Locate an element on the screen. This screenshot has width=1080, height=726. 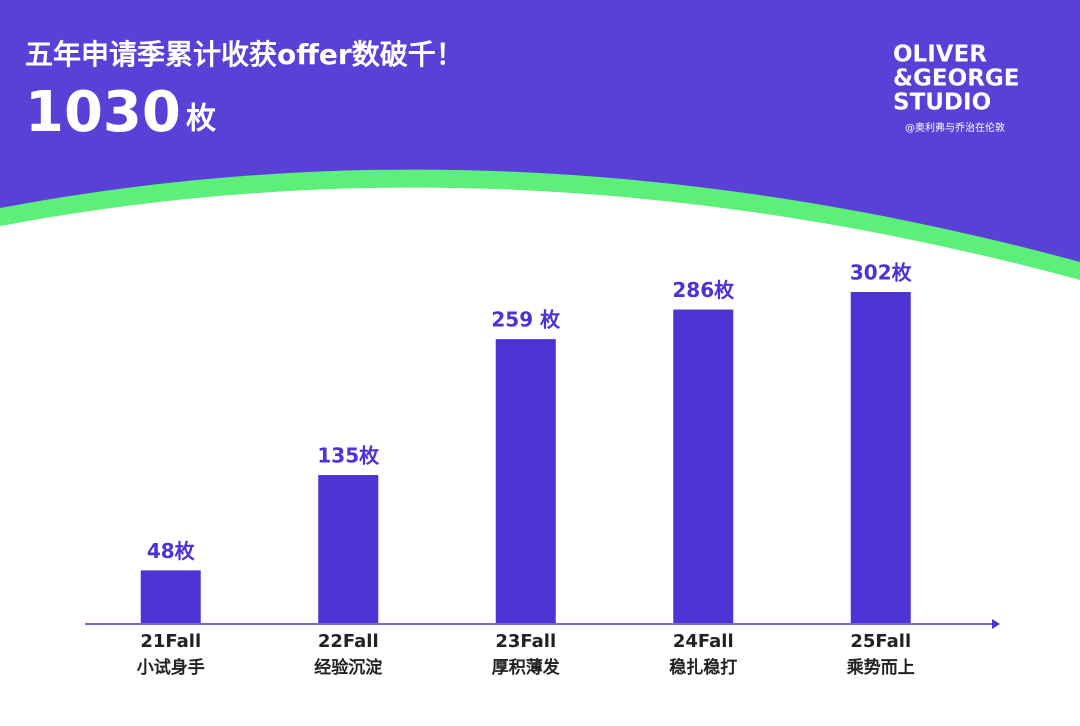
x-tick-sublabel: 乘势而上 is located at coordinates (880, 667).